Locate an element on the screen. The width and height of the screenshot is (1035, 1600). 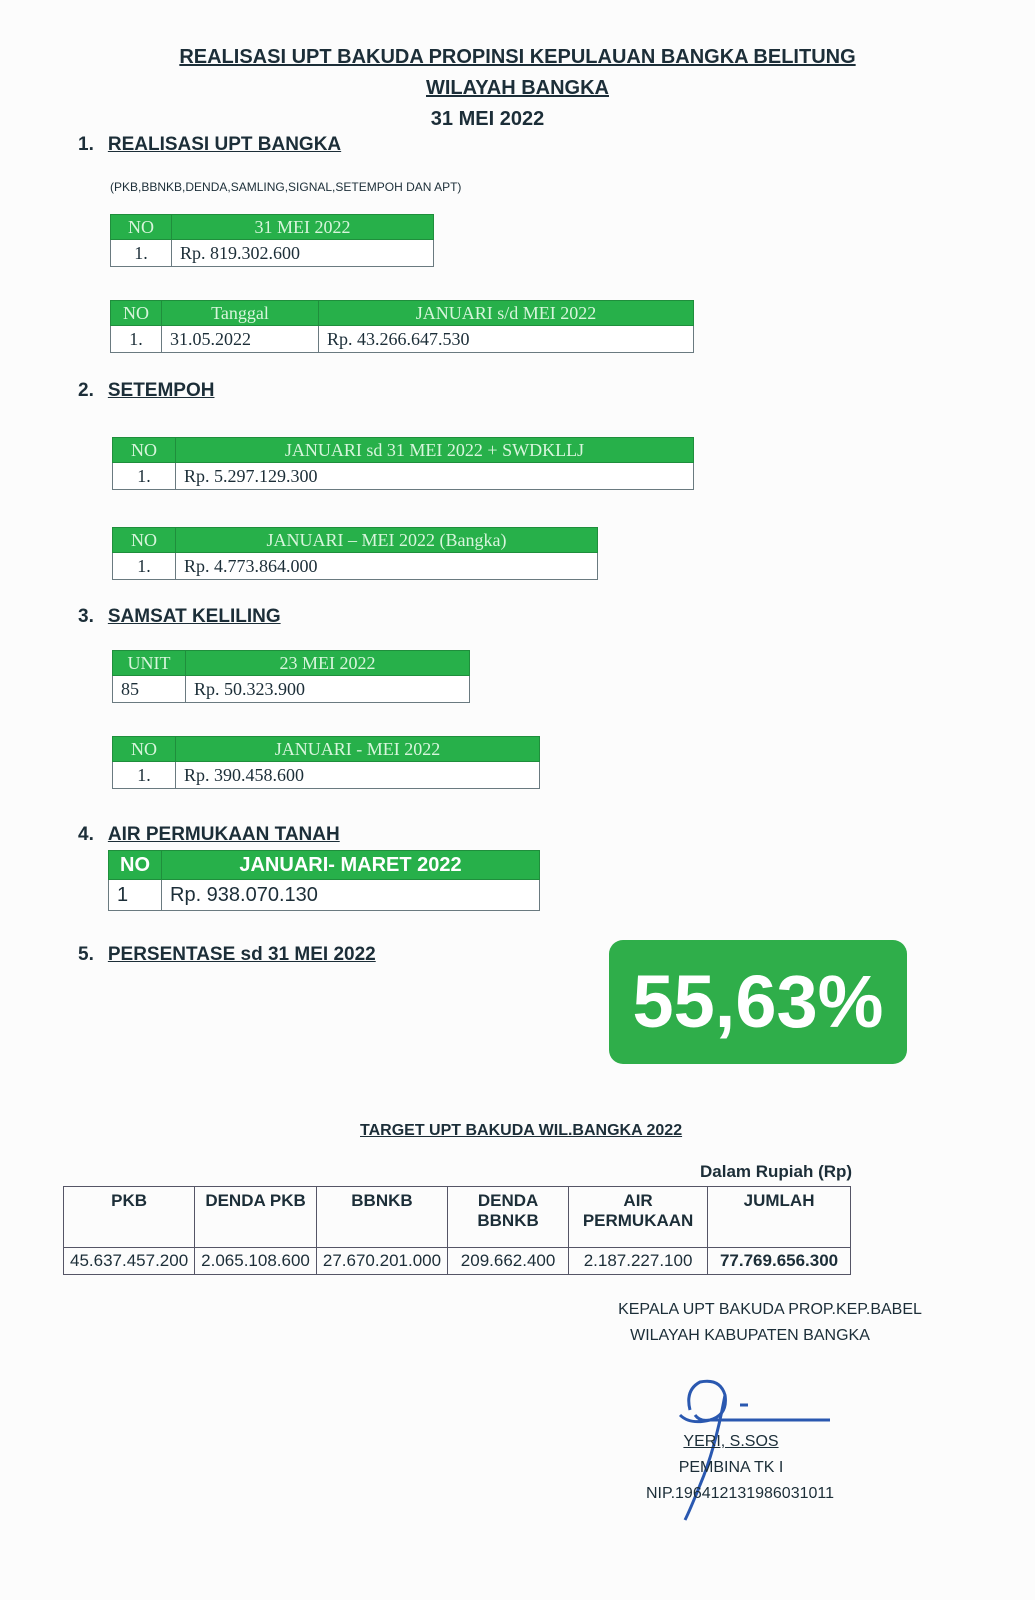
target-title: TARGET UPT BAKUDA WIL.BANGKA 2022 is located at coordinates (521, 1130).